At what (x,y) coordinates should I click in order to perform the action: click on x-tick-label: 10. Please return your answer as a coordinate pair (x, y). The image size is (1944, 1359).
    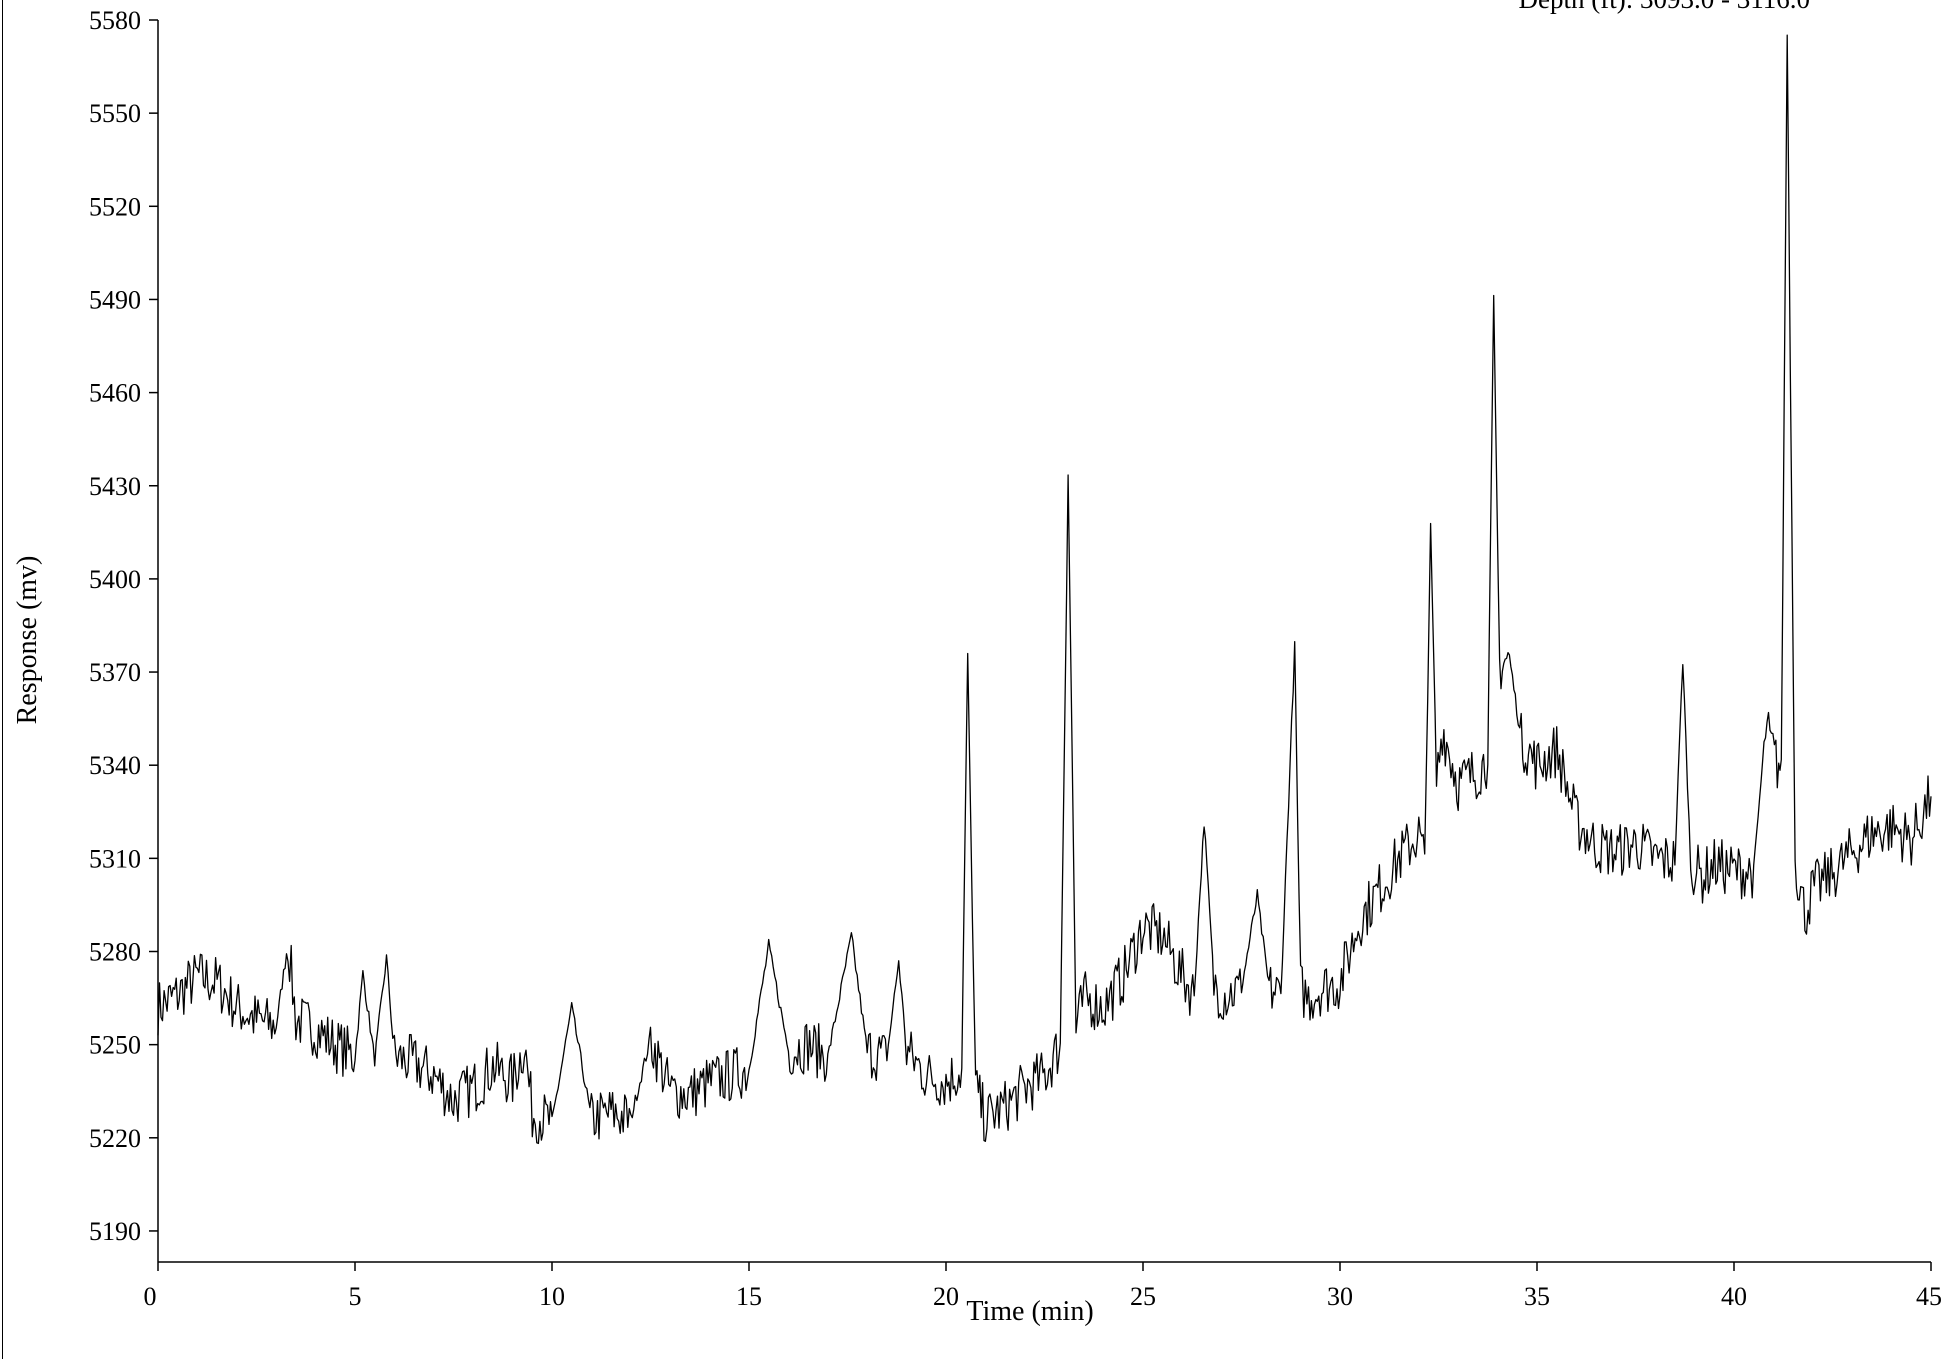
    Looking at the image, I should click on (552, 1296).